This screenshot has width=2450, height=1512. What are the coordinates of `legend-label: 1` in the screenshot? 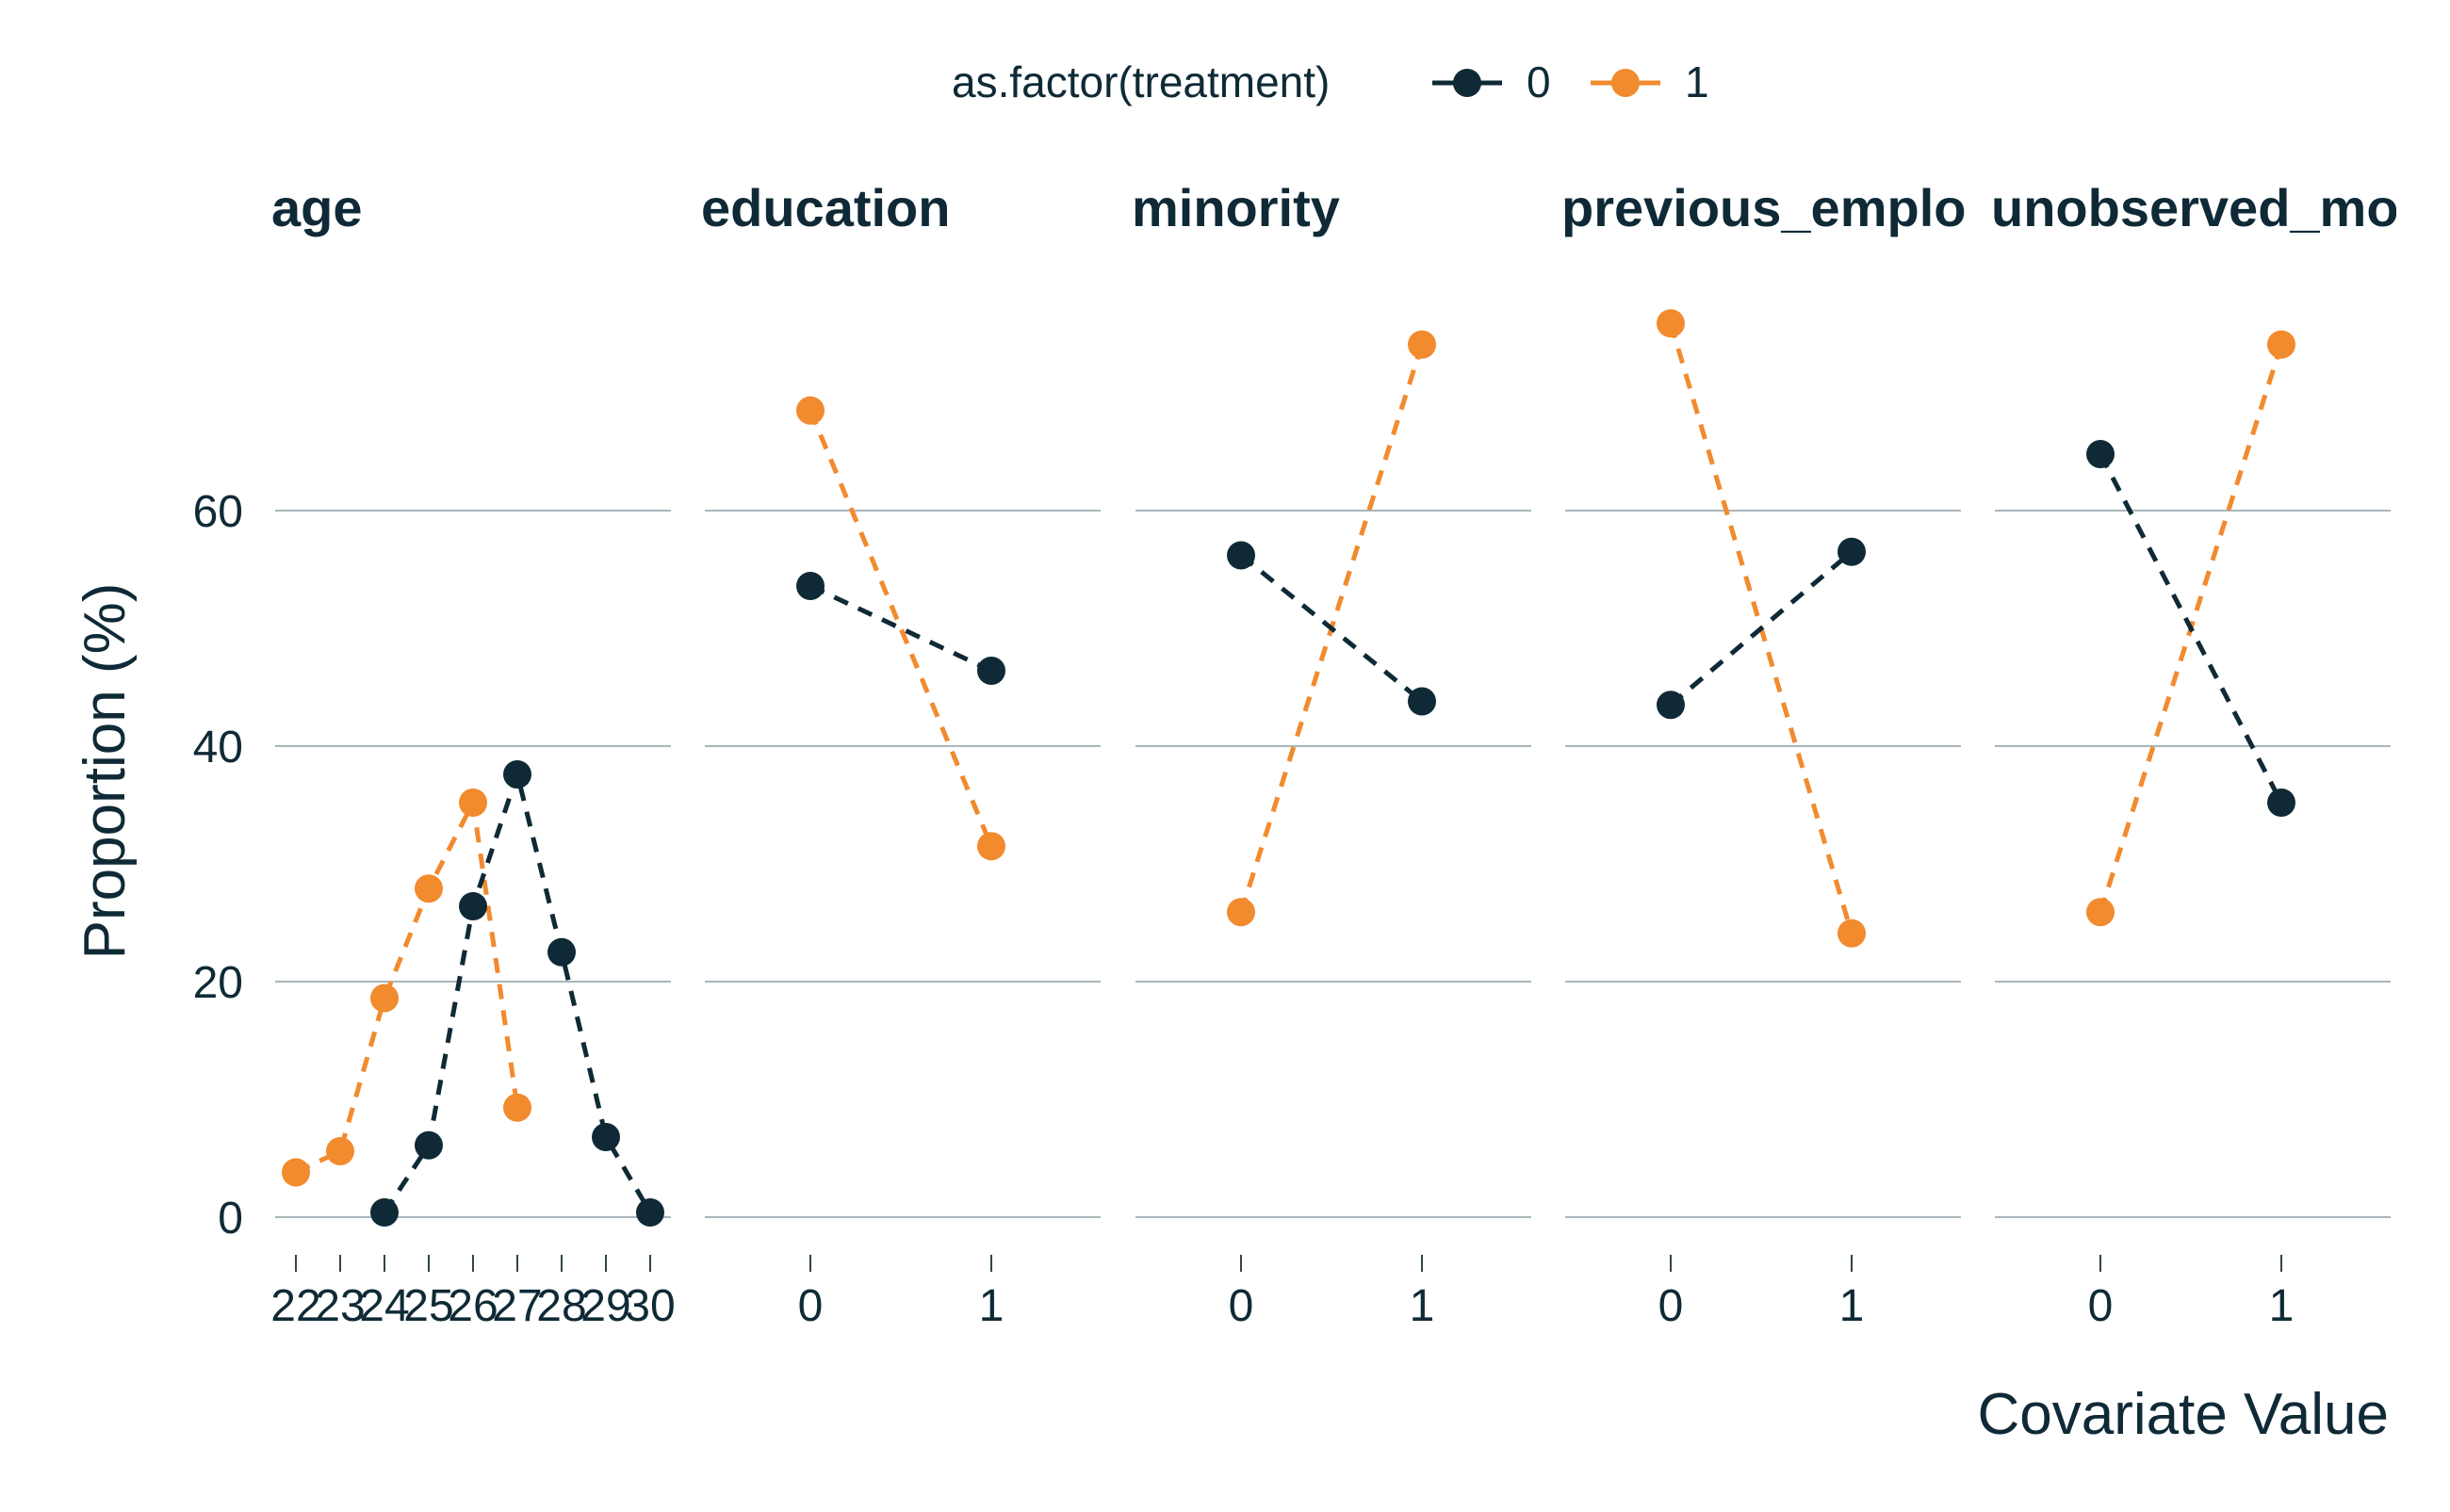 It's located at (1697, 81).